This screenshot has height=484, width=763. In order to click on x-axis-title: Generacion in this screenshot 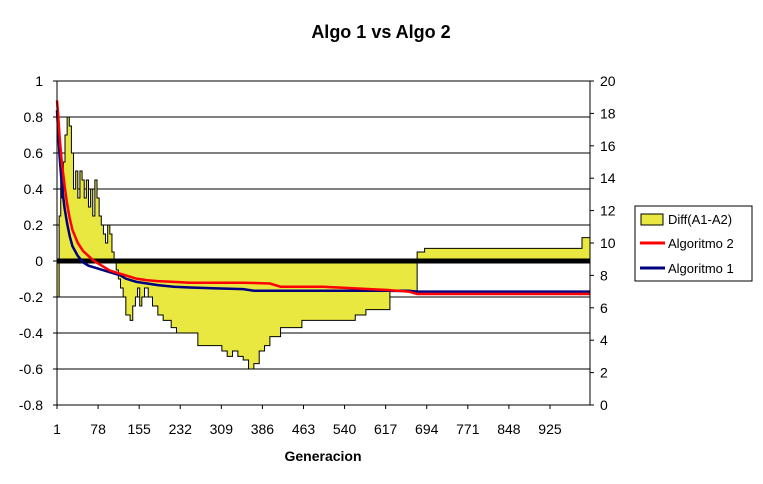, I will do `click(322, 456)`.